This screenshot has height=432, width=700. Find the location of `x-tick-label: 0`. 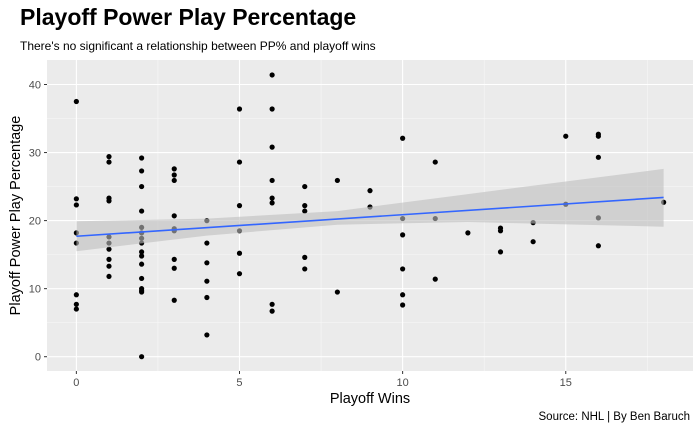

x-tick-label: 0 is located at coordinates (76, 383).